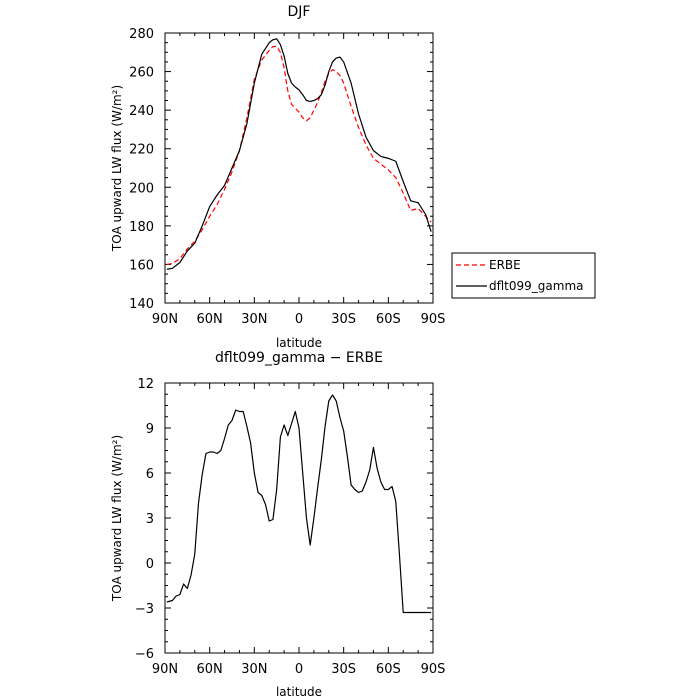 This screenshot has width=700, height=700. Describe the element at coordinates (165, 669) in the screenshot. I see `bottom-x-tick-label: 90N` at that location.